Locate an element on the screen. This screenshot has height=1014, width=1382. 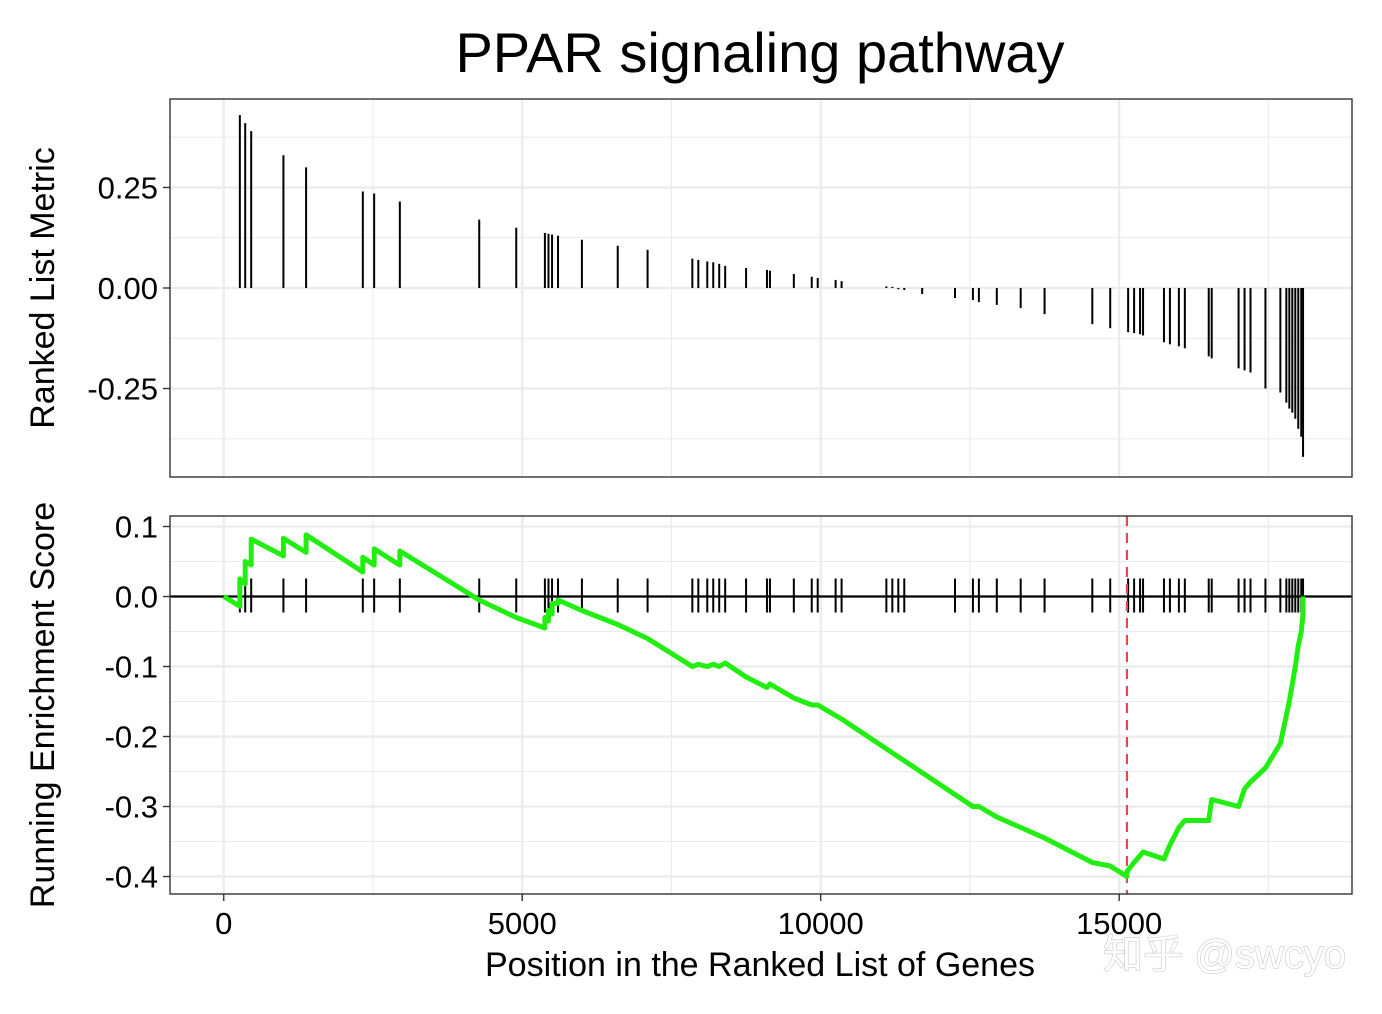
top-y-axis: 0.25 0.00 -0.25 is located at coordinates (128, 288).